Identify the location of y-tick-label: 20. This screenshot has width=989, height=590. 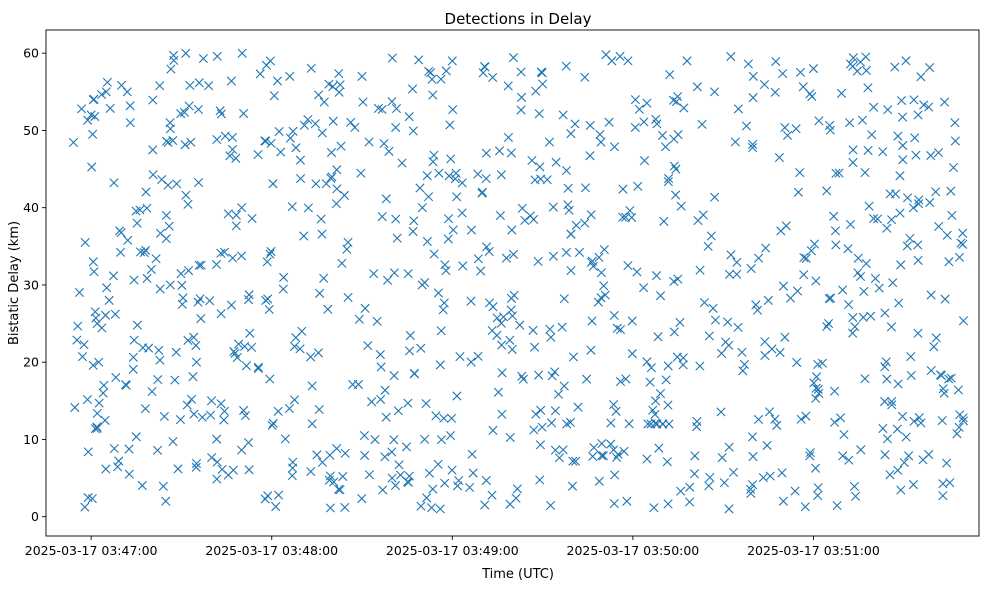
(31, 362).